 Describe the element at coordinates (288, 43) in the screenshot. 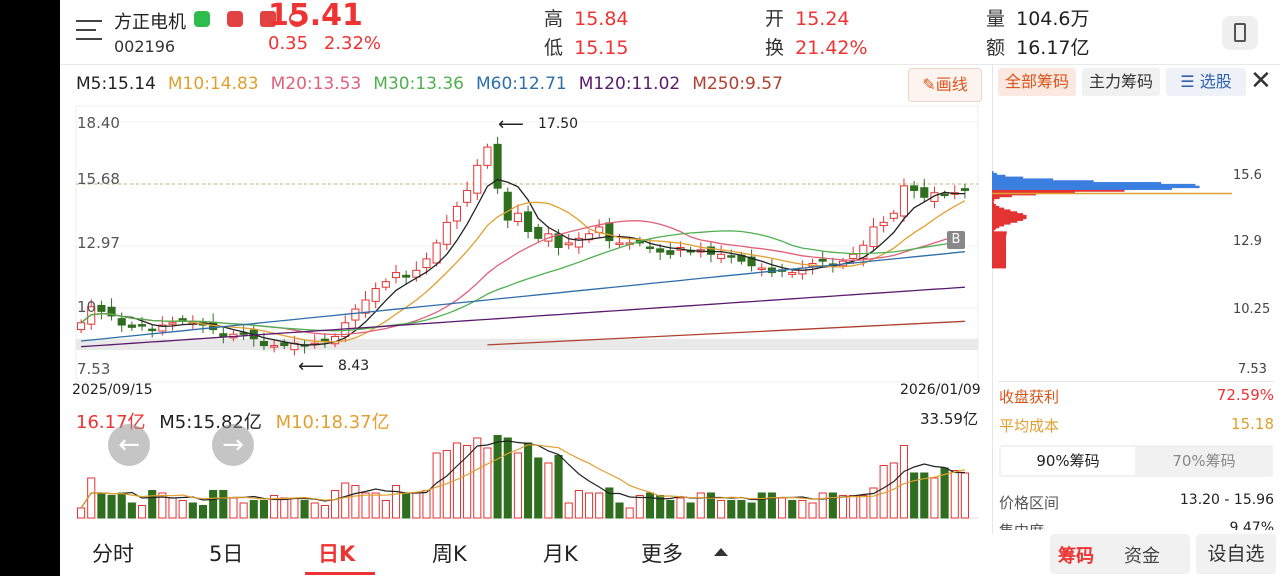

I see `change-value: 0.35` at that location.